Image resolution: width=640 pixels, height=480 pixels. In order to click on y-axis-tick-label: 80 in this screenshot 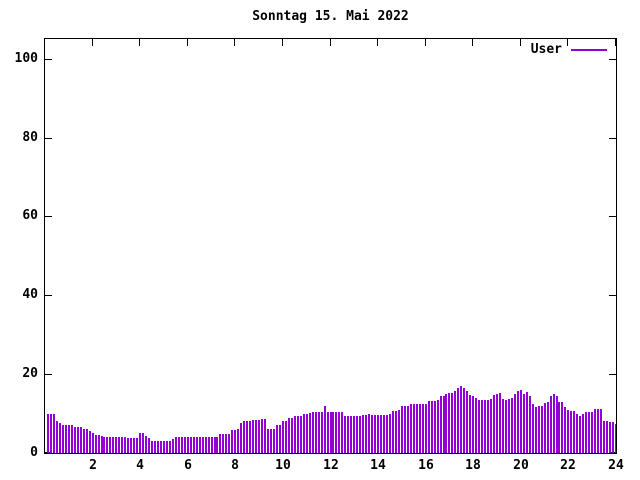, I will do `click(30, 137)`.